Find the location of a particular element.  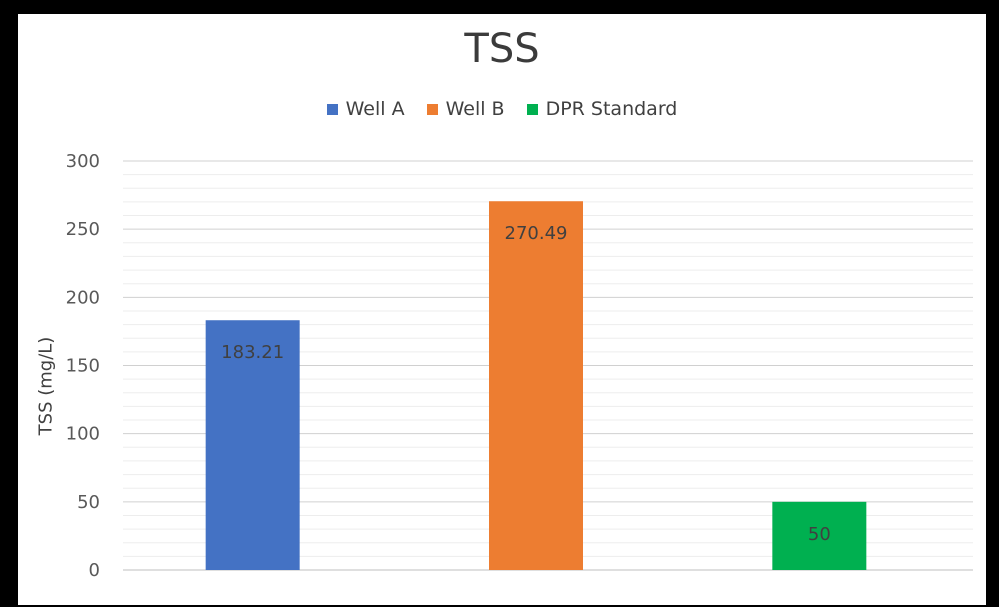

data-label: 270.49 is located at coordinates (536, 233).